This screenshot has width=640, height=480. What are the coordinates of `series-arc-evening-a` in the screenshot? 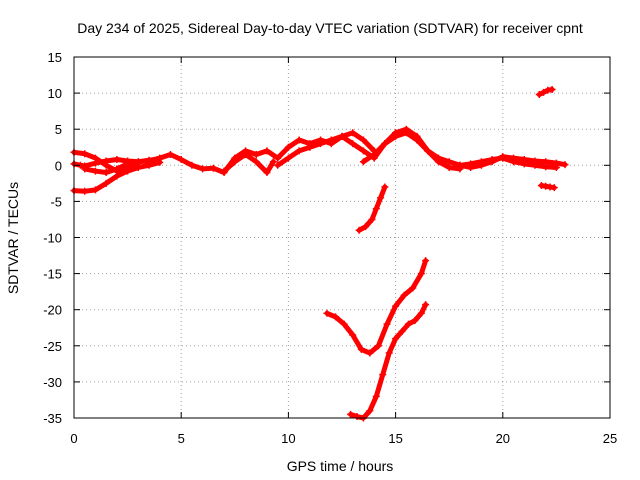 It's located at (248, 163).